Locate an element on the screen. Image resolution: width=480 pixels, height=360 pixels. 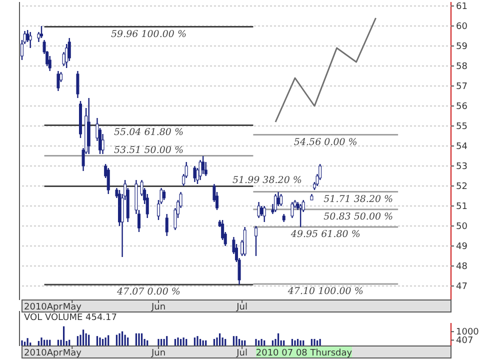
y-tick-label: 60 is located at coordinates (462, 27).